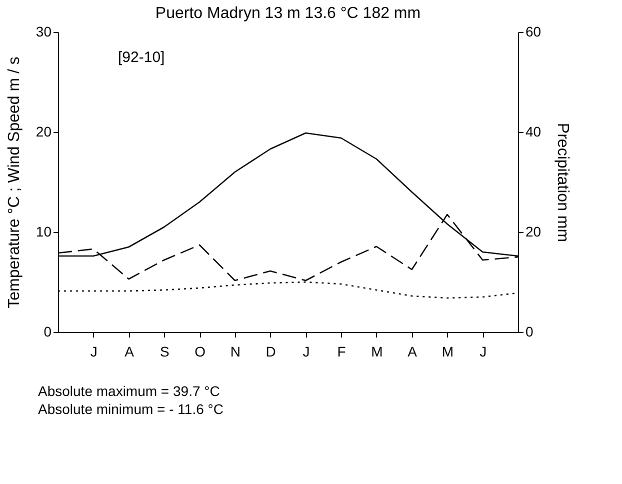 This screenshot has height=484, width=622. What do you see at coordinates (48, 332) in the screenshot?
I see `y-tick-label: 0` at bounding box center [48, 332].